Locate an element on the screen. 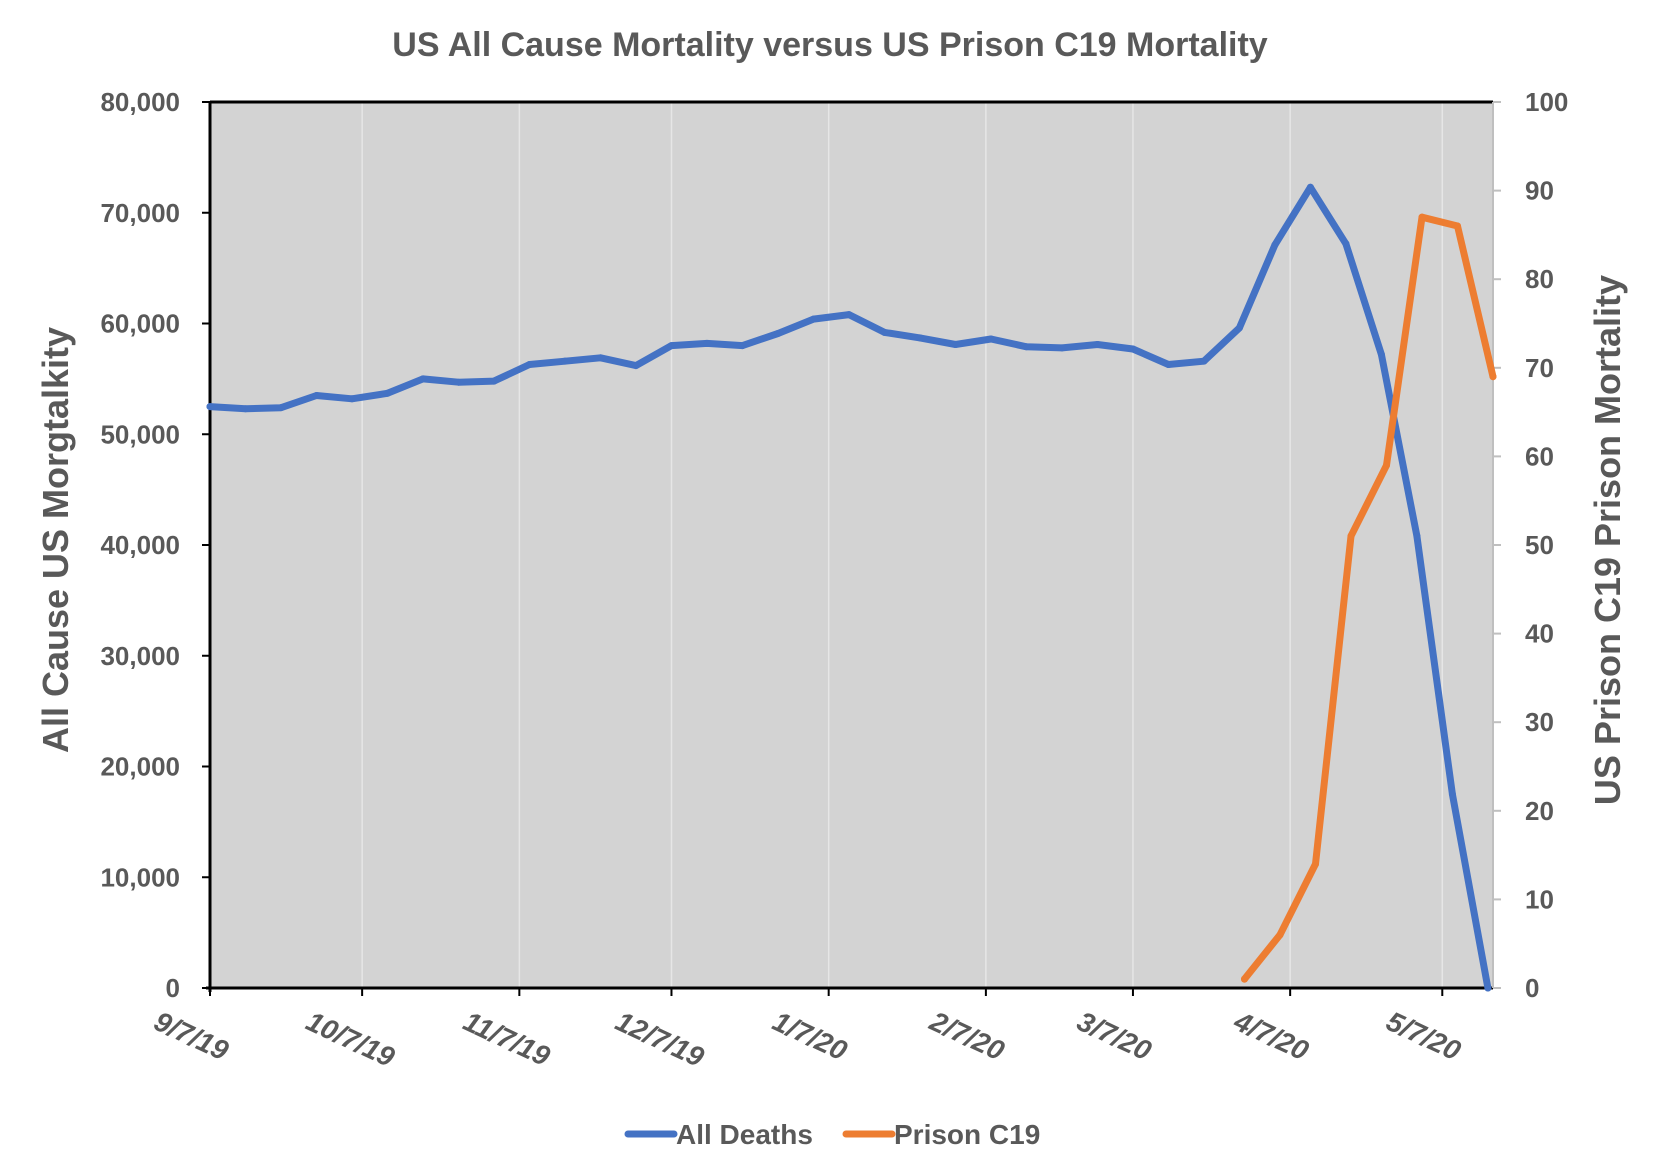 The height and width of the screenshot is (1172, 1660). right-axis-tick-label: 10 is located at coordinates (1539, 899).